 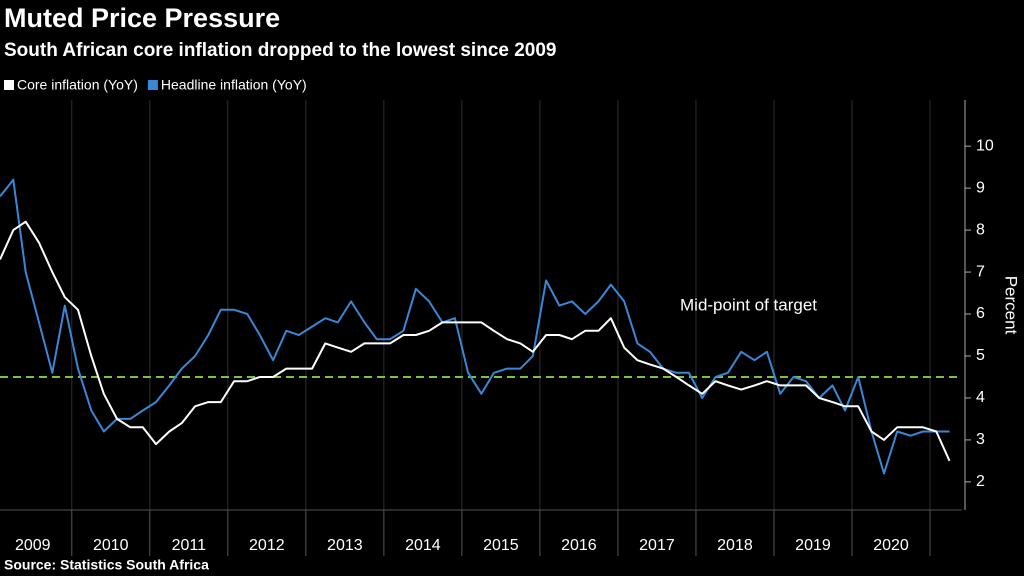 I want to click on x-tick-label: 2009, so click(x=33, y=545).